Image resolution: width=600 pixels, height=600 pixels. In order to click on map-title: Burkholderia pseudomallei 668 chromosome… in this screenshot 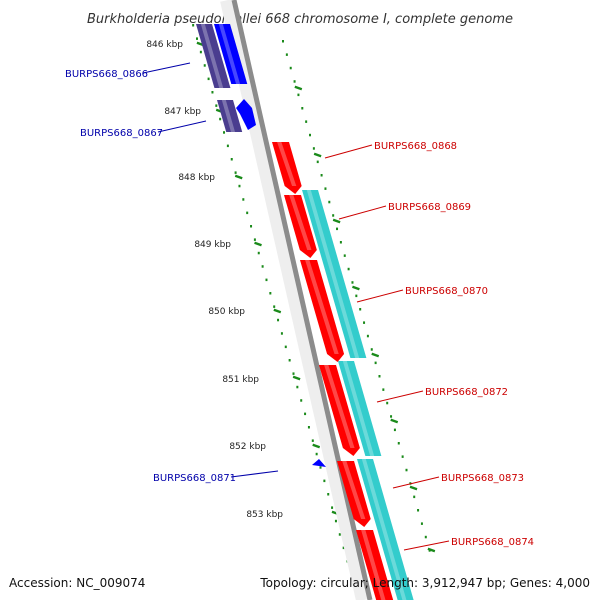, I will do `click(300, 19)`.